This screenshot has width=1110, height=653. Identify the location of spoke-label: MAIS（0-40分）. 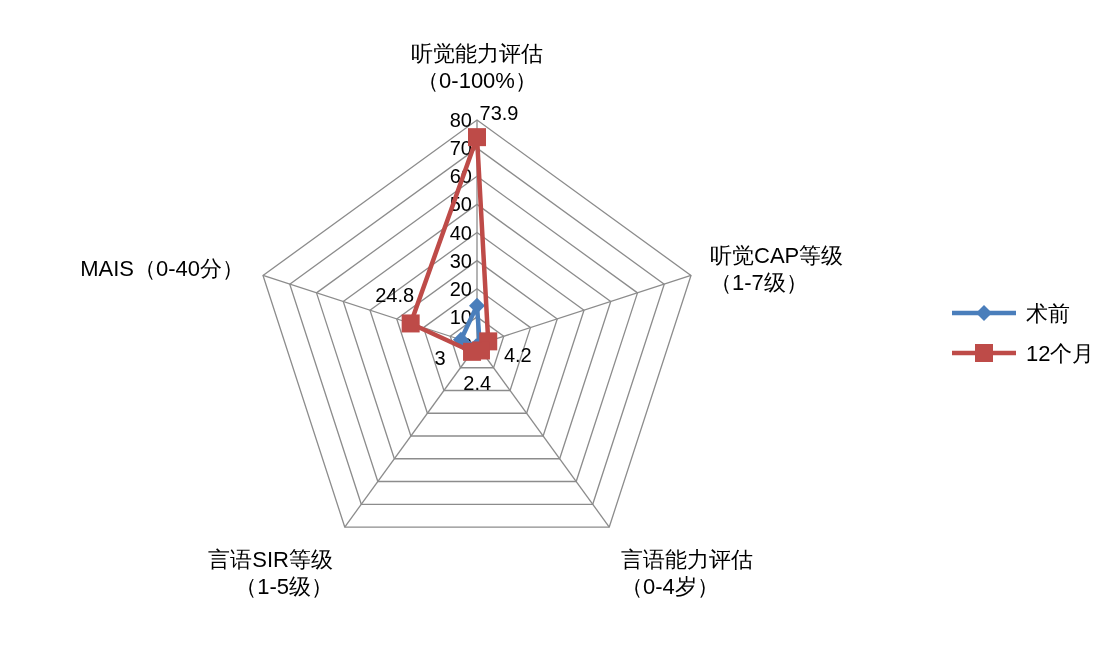
(162, 269).